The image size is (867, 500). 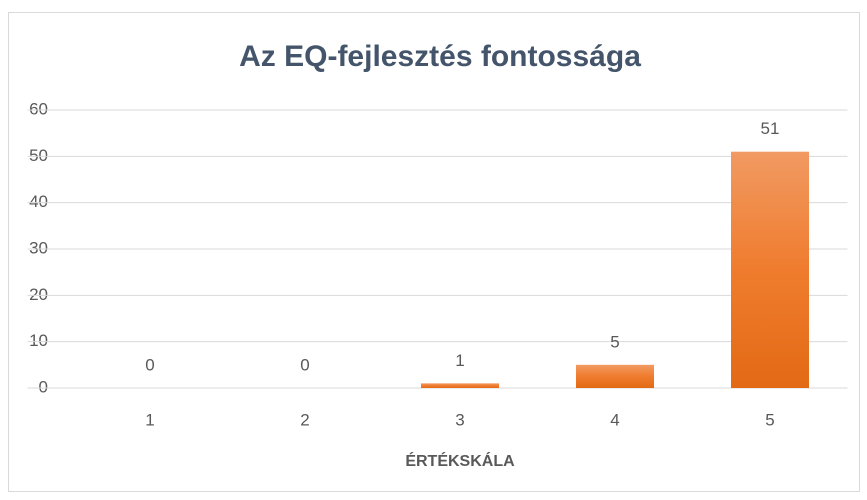 I want to click on y-tick-label: 50, so click(x=38, y=155).